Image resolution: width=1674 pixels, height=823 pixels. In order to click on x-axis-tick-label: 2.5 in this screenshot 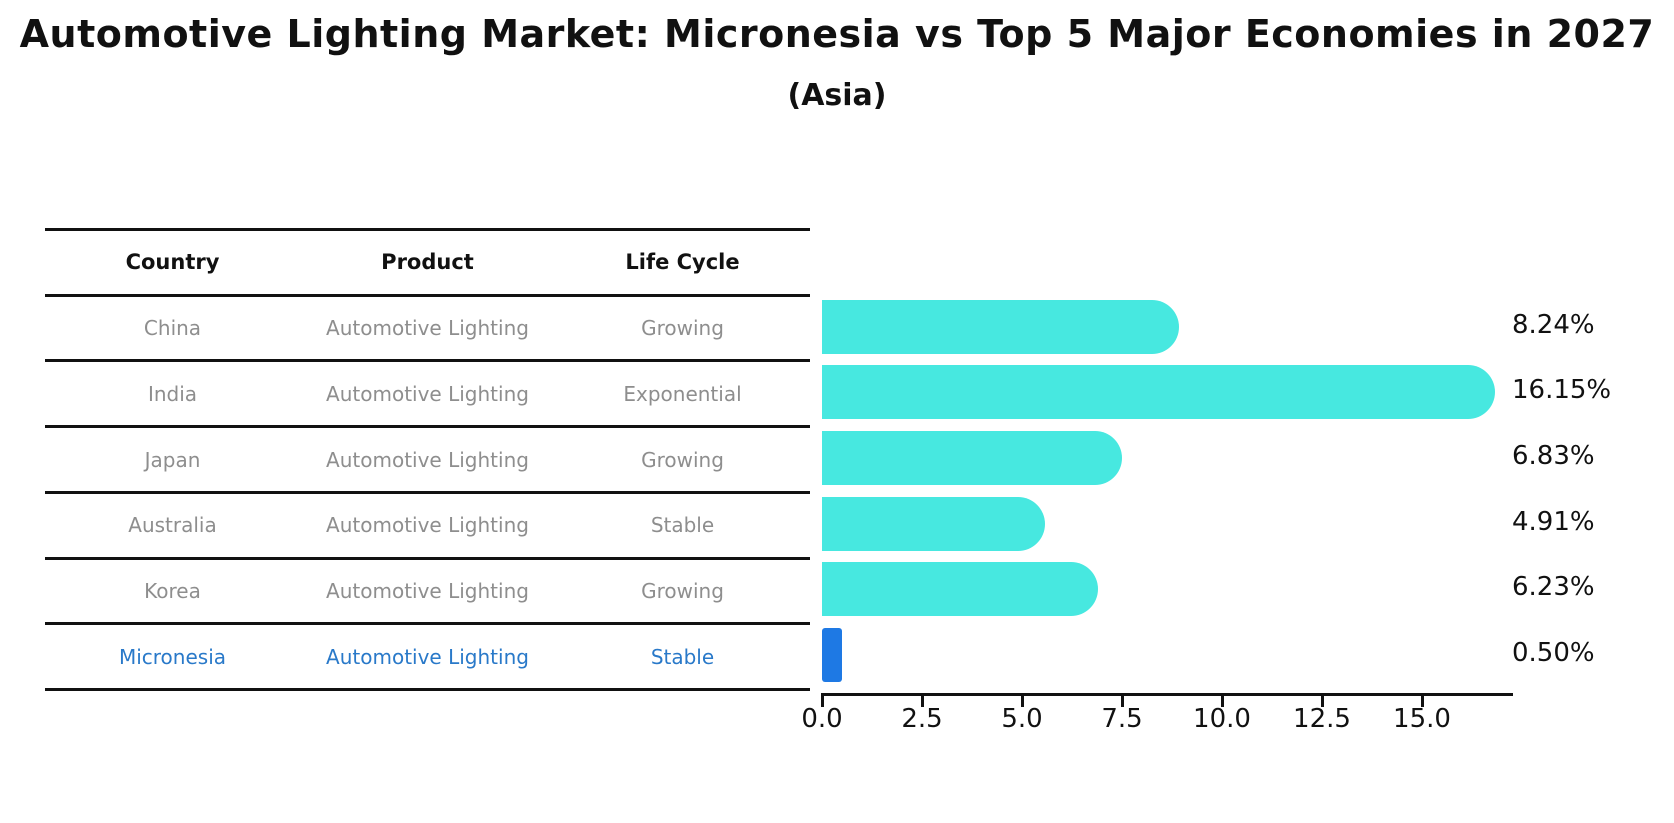, I will do `click(922, 719)`.